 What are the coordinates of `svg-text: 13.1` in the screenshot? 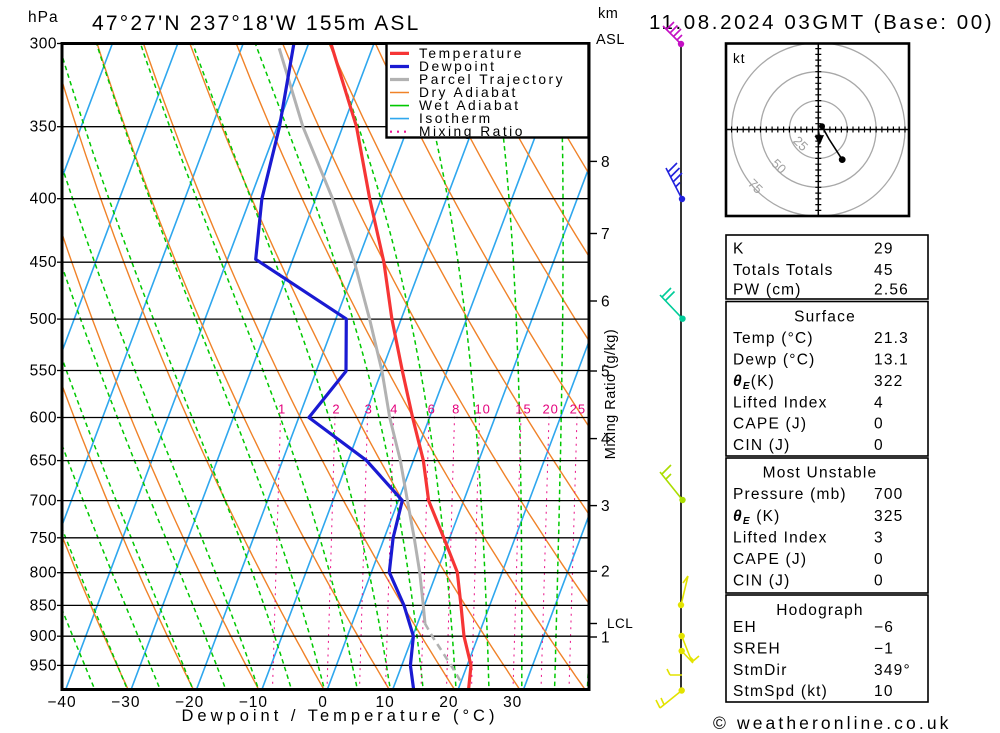 It's located at (891, 360).